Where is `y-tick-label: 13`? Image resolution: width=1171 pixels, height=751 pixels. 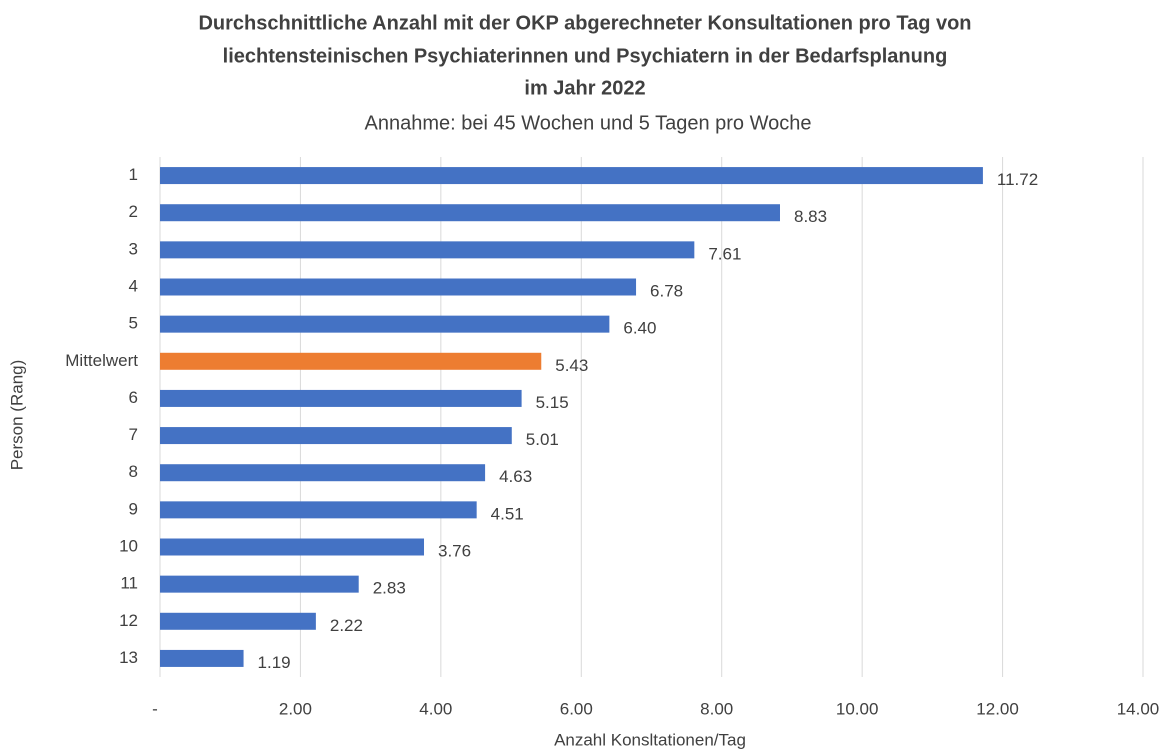
y-tick-label: 13 is located at coordinates (128, 657).